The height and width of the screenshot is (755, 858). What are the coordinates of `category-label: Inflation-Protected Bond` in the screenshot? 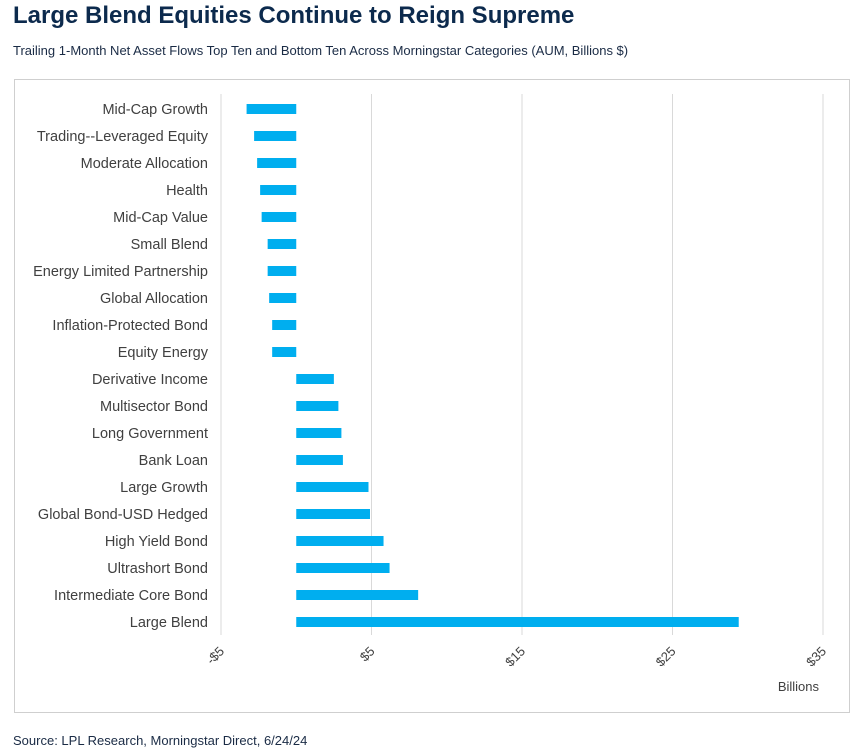 It's located at (130, 326).